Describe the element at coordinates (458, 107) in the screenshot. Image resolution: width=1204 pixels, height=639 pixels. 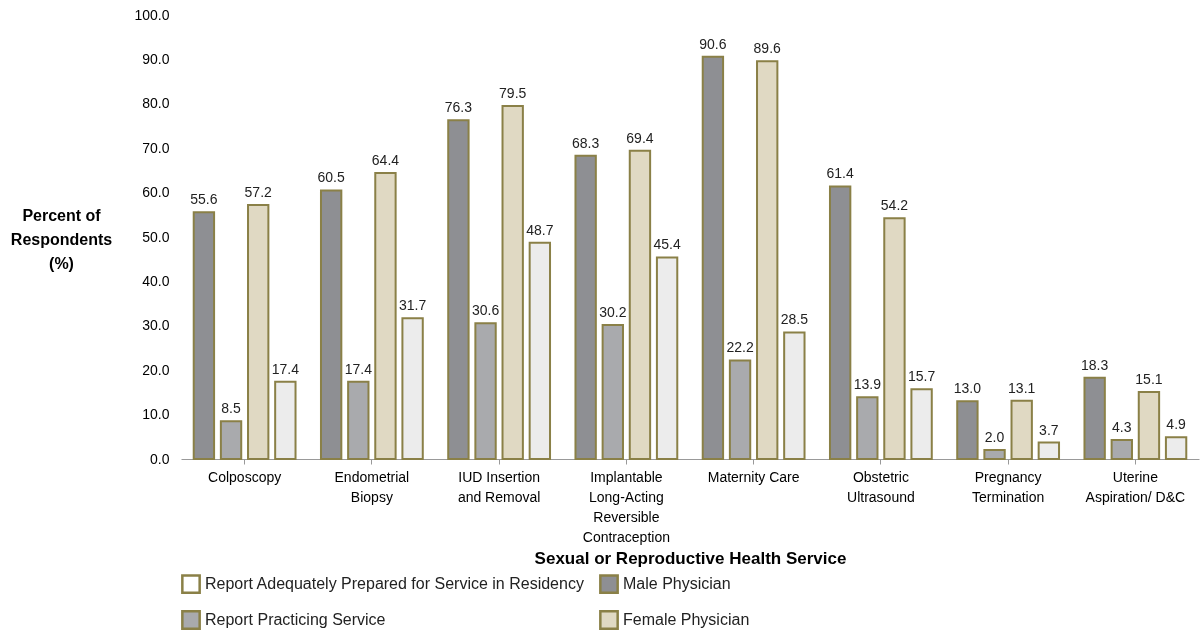
I see `data-label: 76.3` at that location.